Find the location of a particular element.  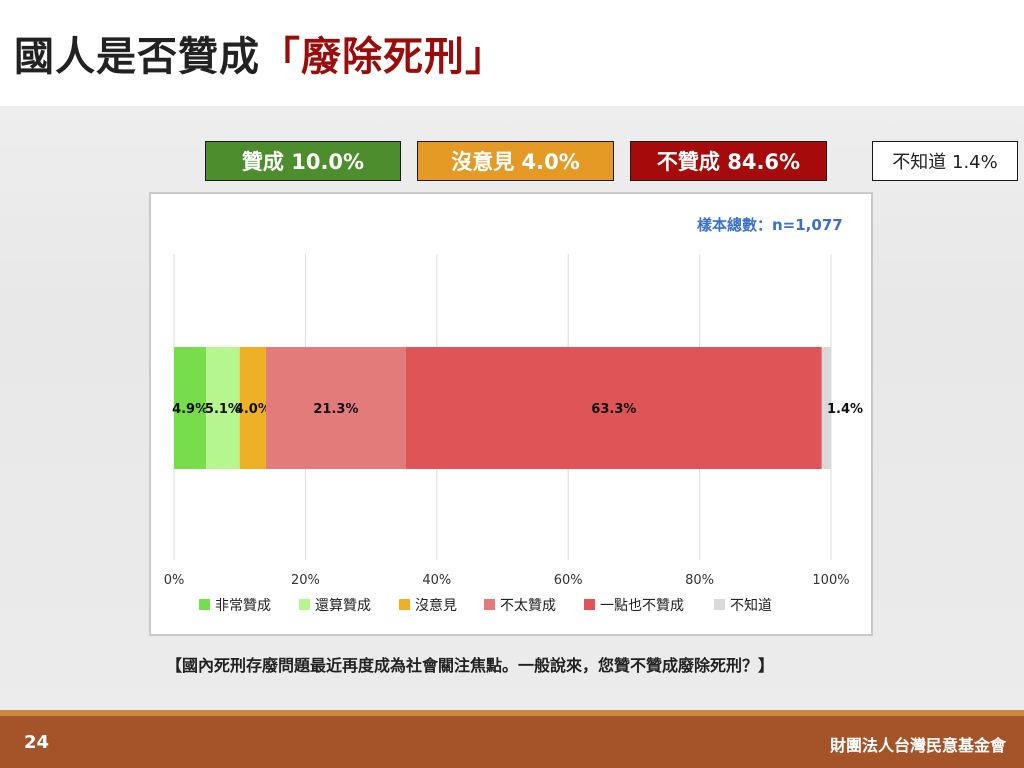

summary-neutral-box: 沒意見 4.0% is located at coordinates (515, 161).